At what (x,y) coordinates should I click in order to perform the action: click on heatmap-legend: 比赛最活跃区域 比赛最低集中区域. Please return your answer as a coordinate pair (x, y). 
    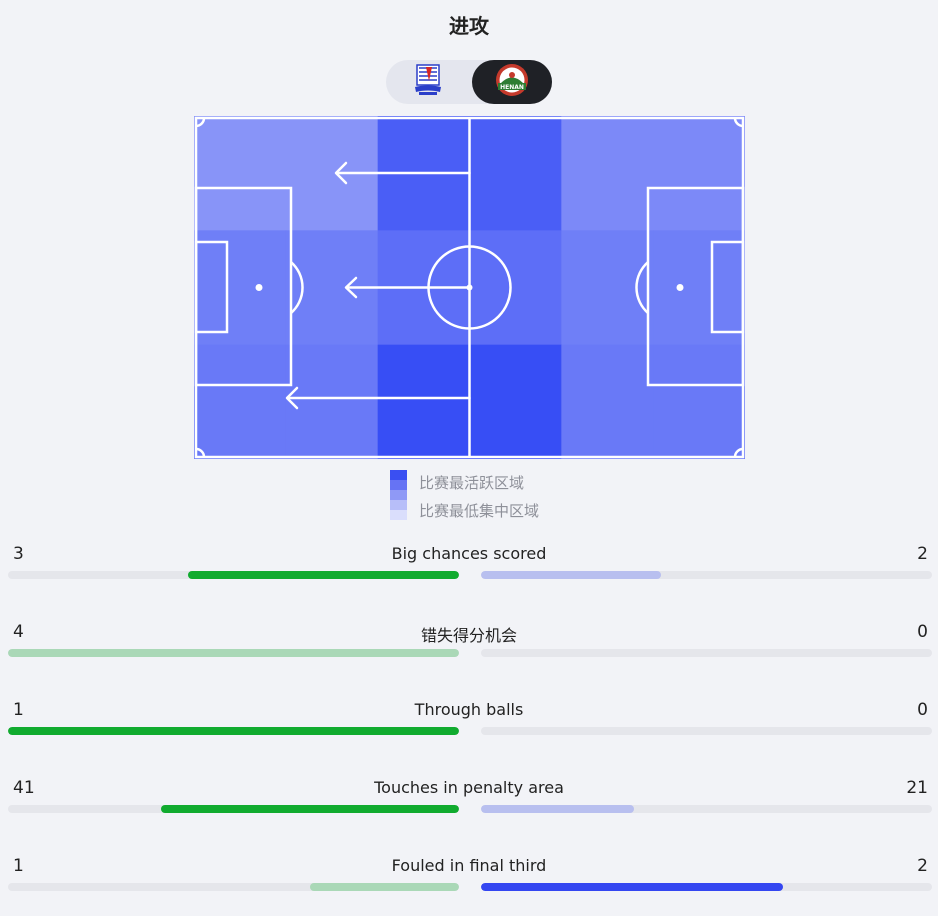
    Looking at the image, I should click on (490, 496).